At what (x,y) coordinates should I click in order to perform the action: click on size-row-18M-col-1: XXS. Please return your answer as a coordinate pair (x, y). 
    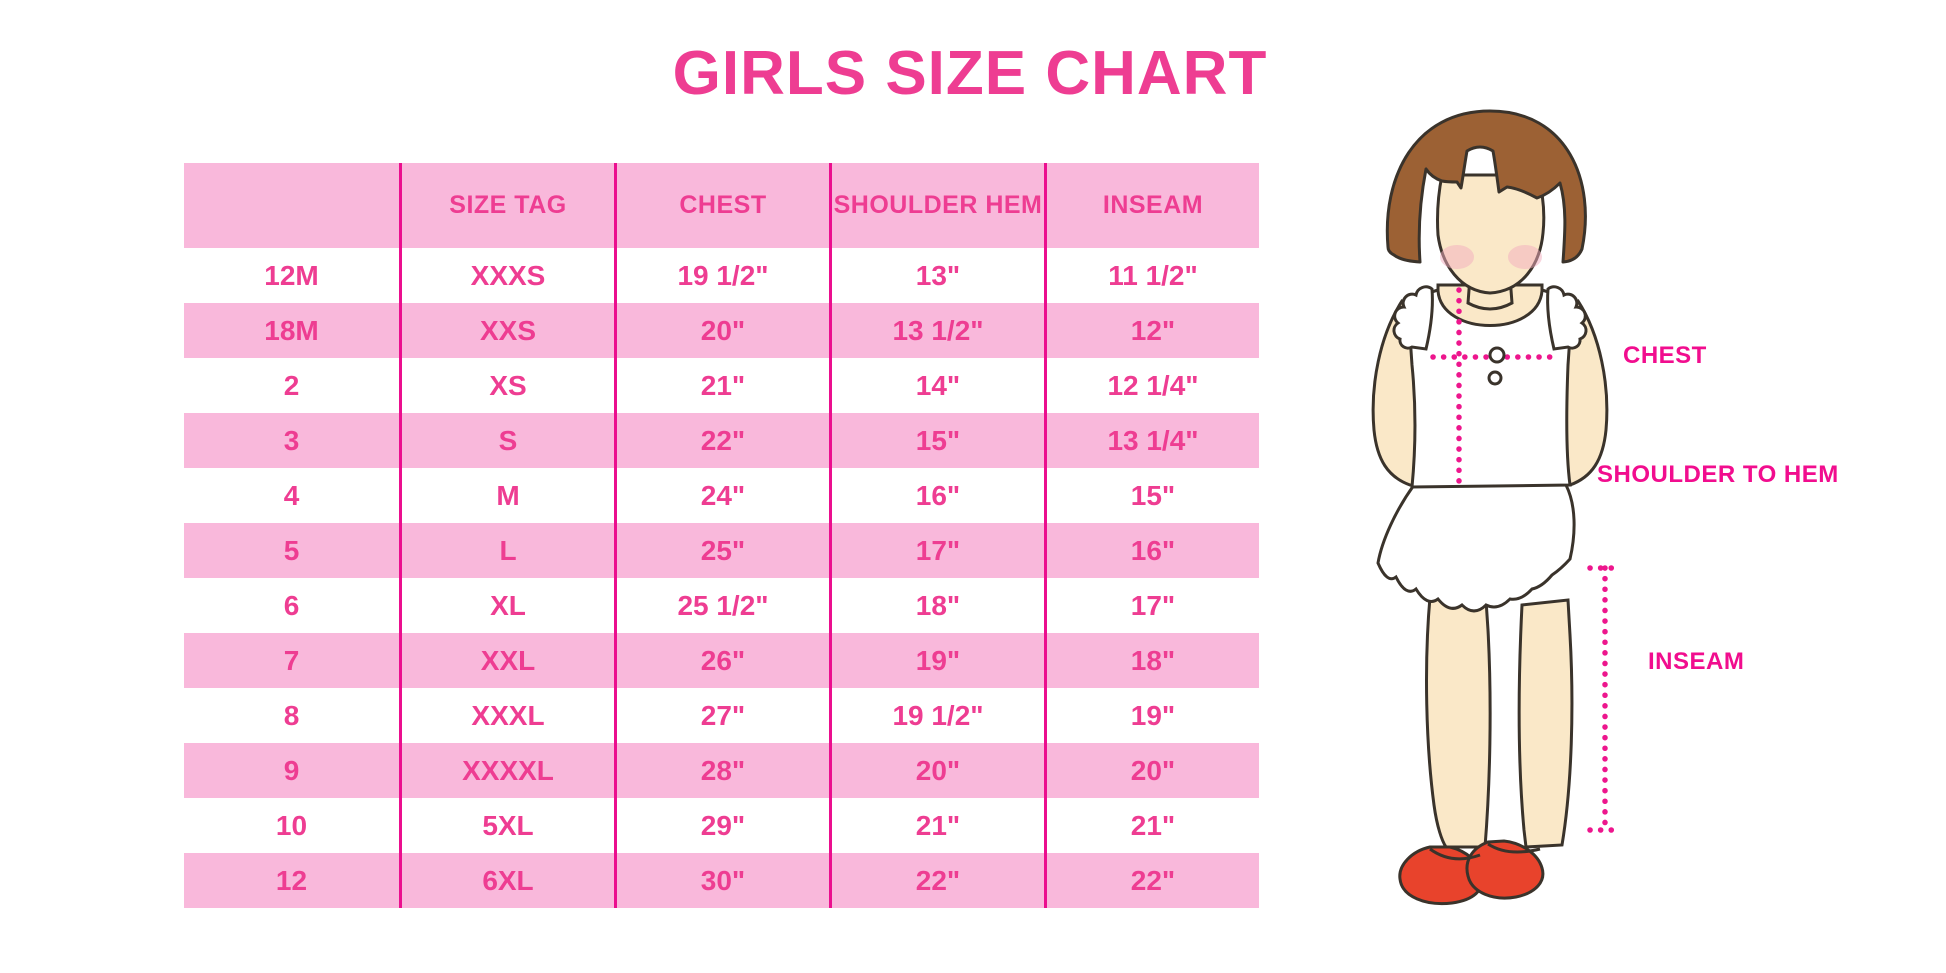
    Looking at the image, I should click on (506, 330).